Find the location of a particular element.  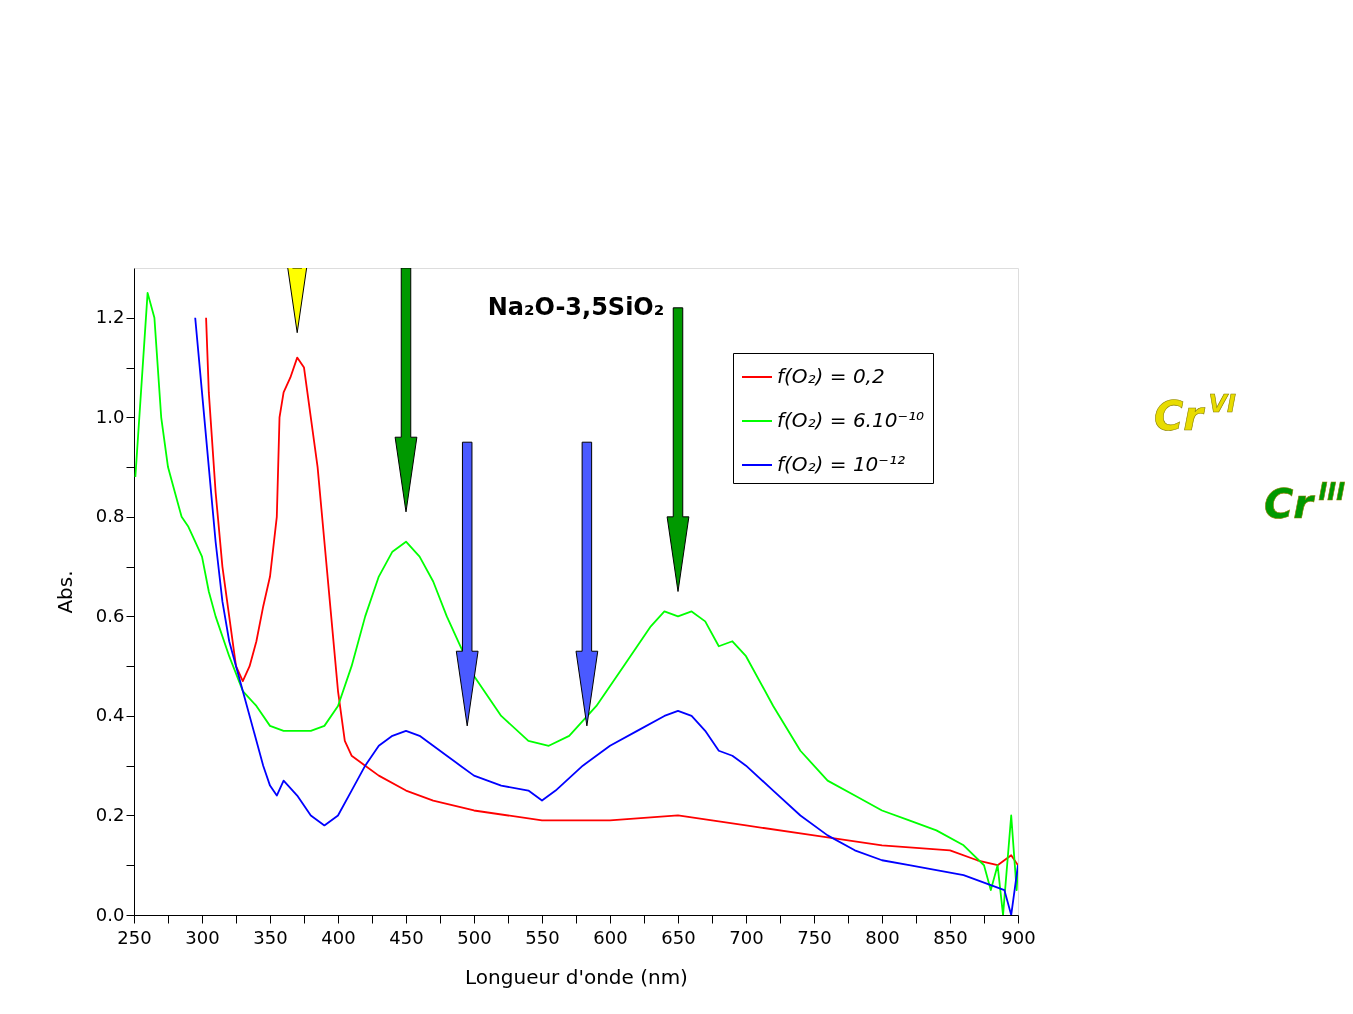

x-tick-label: 550 is located at coordinates (542, 937).